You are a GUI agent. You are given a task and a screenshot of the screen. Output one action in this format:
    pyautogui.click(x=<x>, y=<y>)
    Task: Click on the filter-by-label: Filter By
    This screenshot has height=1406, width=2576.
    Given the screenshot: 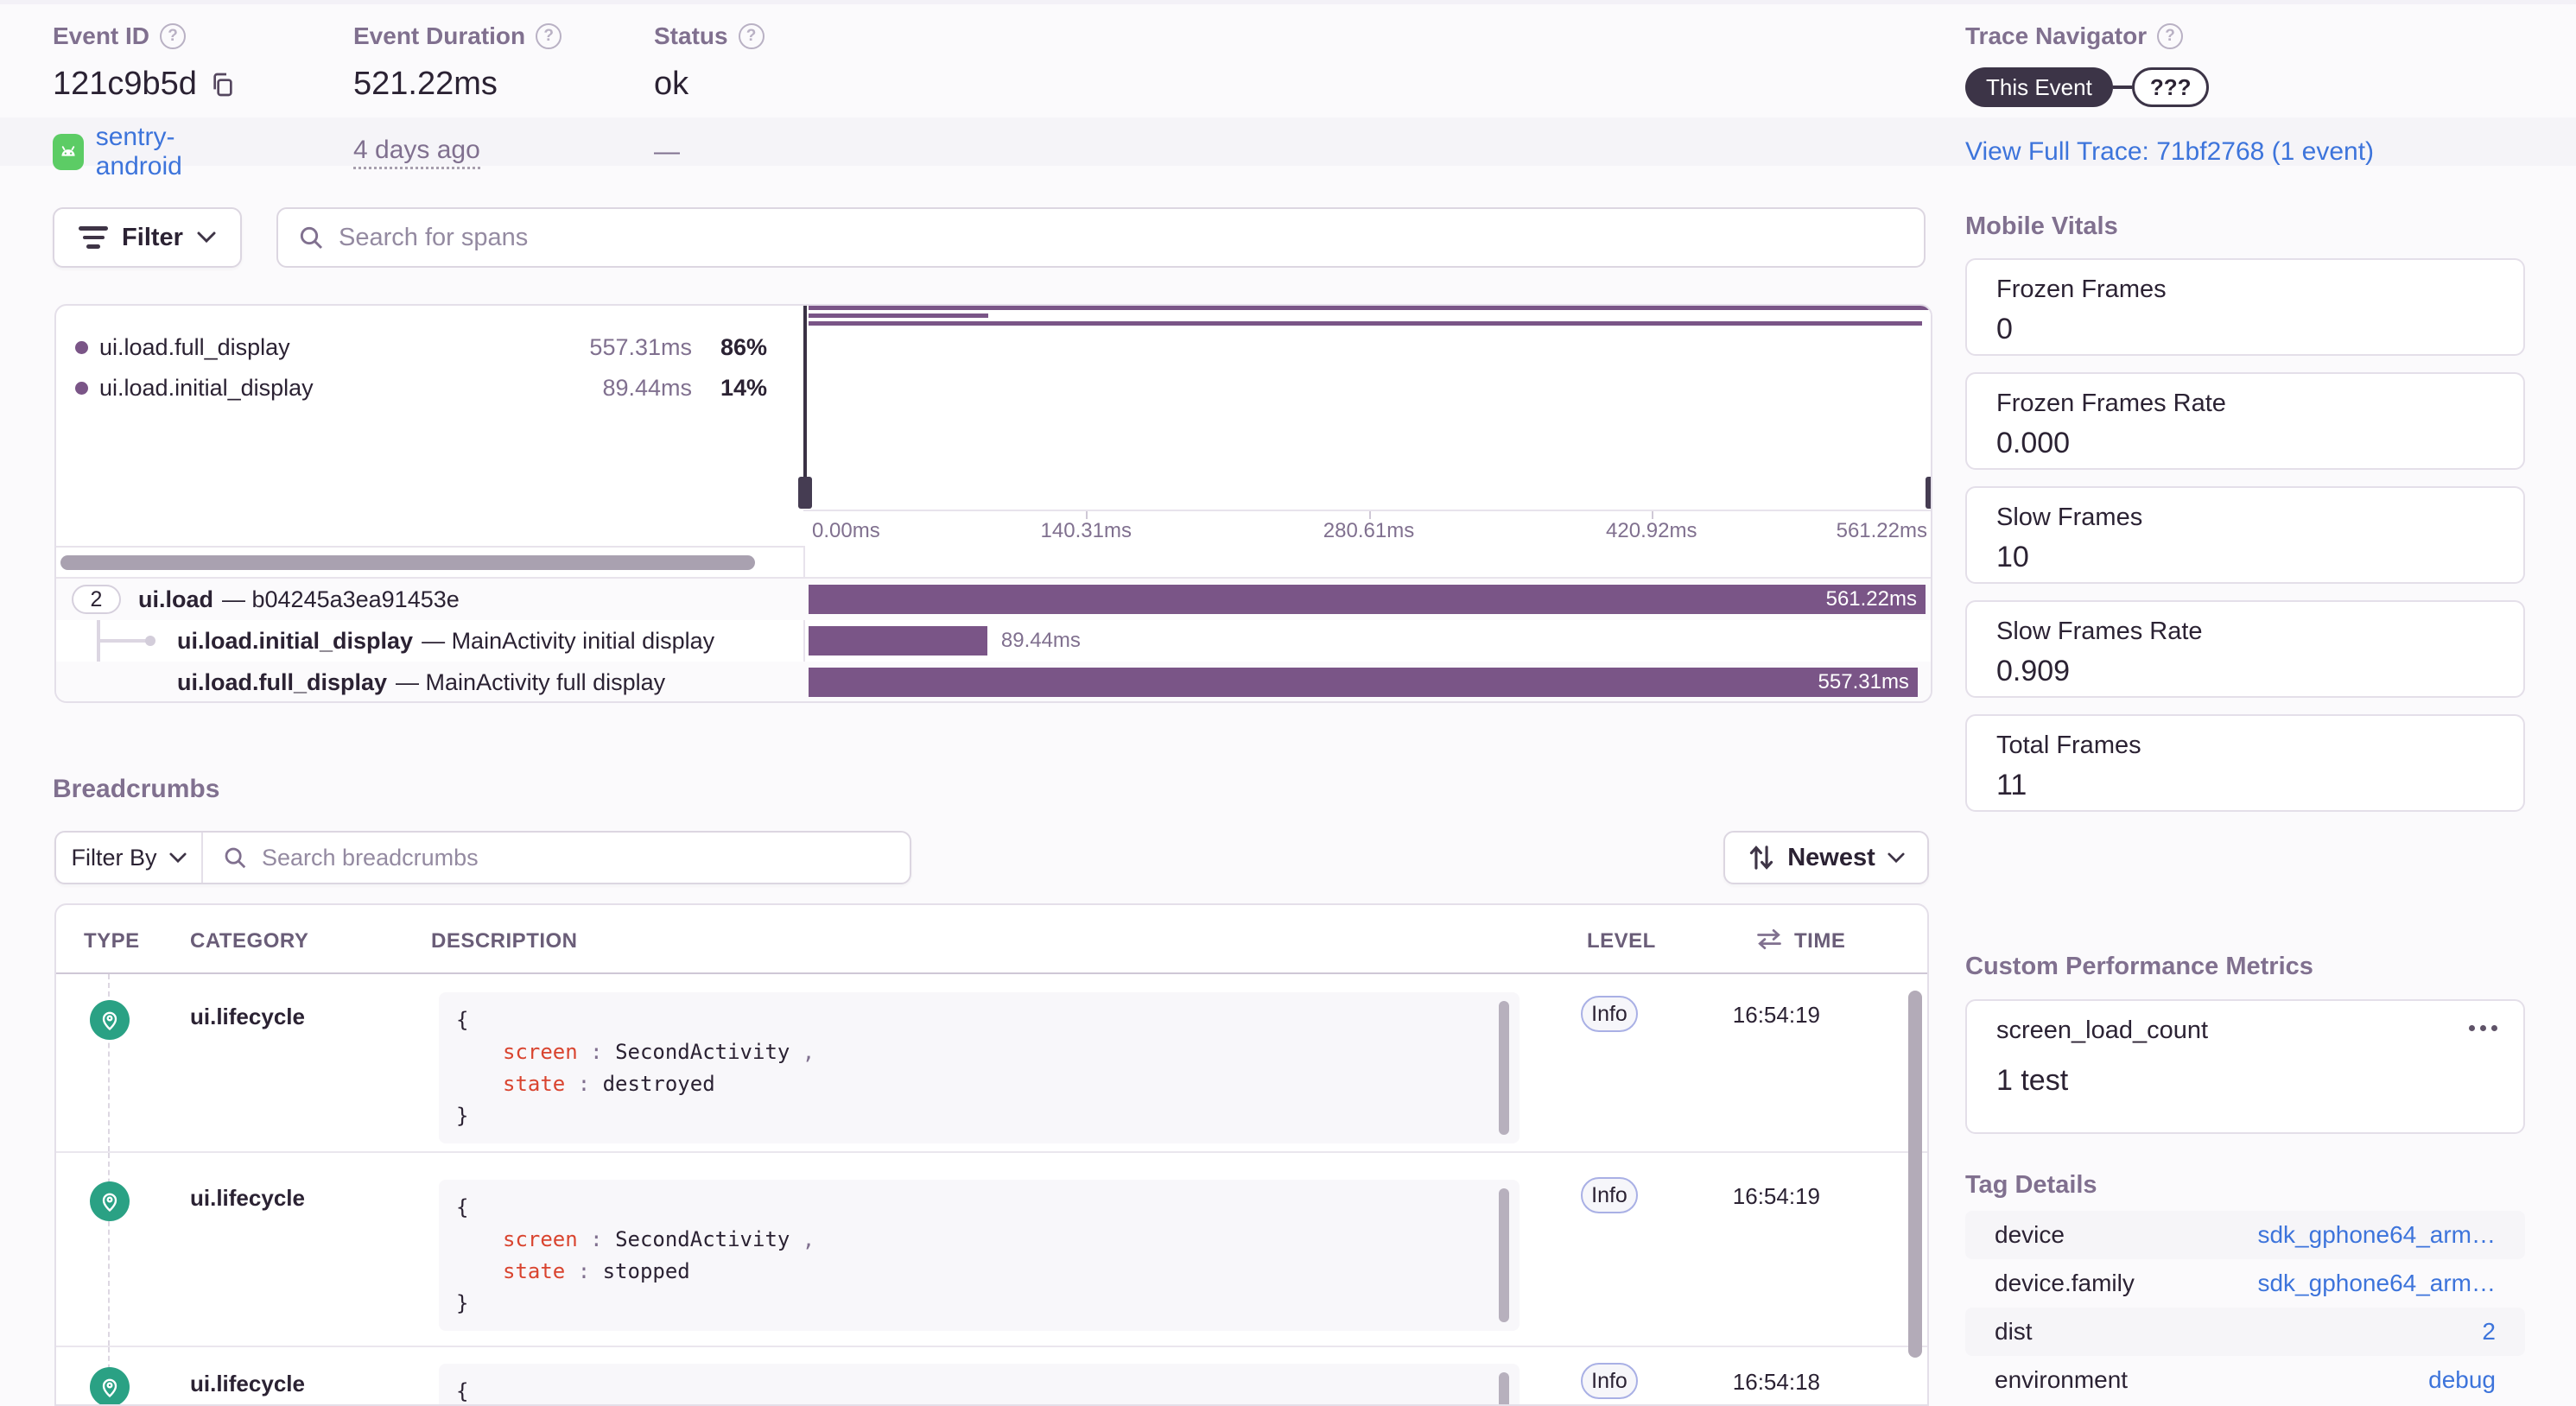 What is the action you would take?
    pyautogui.click(x=114, y=857)
    